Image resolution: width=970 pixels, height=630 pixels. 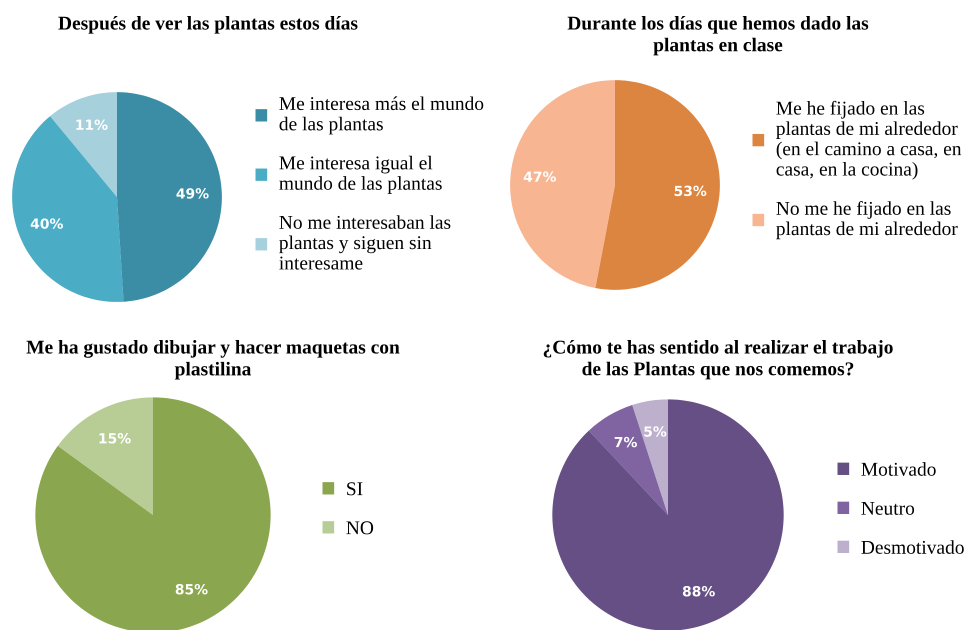 What do you see at coordinates (46, 223) in the screenshot?
I see `data-label: 40%` at bounding box center [46, 223].